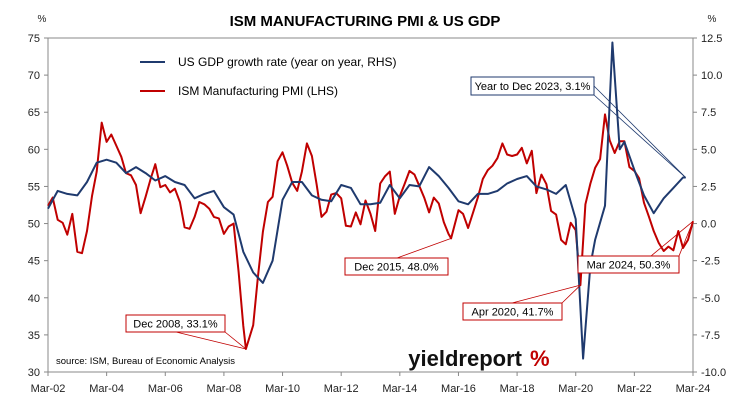 The height and width of the screenshot is (400, 730). I want to click on legend-label-pmi: ISM Manufacturing PMI (LHS), so click(258, 91).